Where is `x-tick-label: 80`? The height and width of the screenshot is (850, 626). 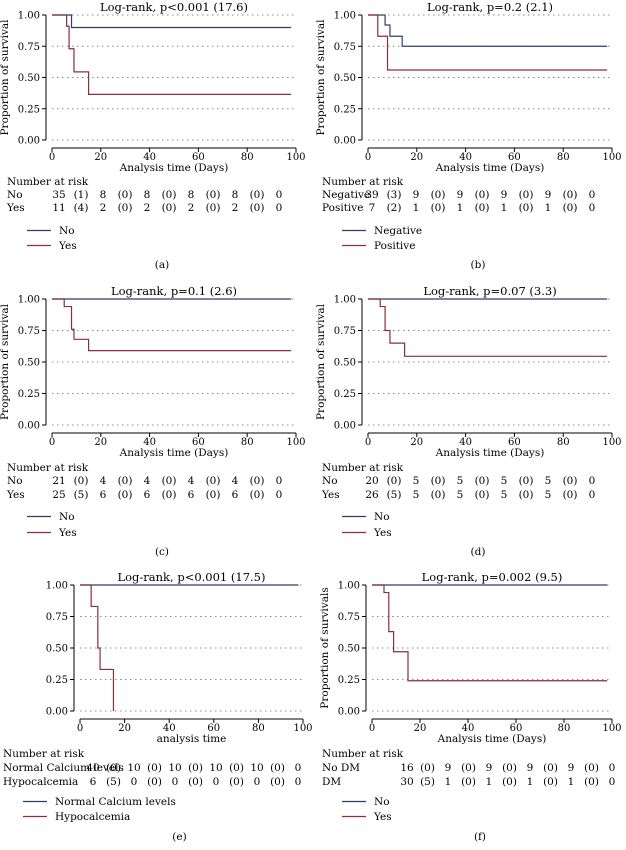 x-tick-label: 80 is located at coordinates (563, 157).